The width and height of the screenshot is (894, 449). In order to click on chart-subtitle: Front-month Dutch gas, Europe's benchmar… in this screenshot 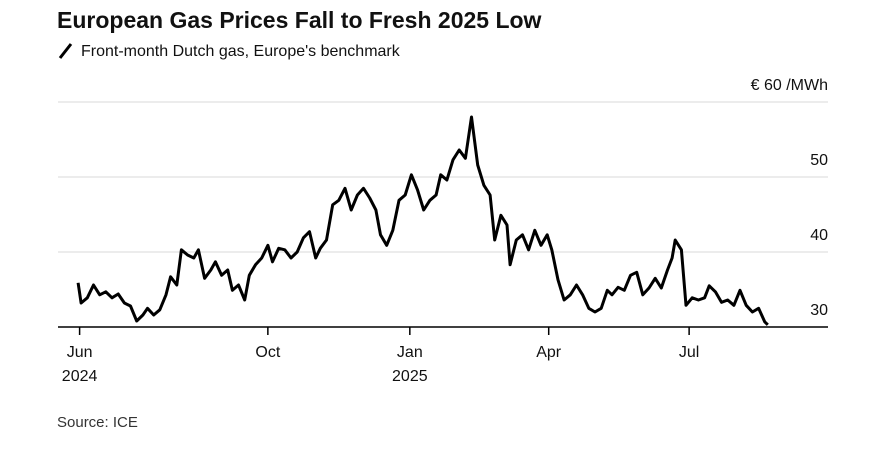, I will do `click(241, 51)`.